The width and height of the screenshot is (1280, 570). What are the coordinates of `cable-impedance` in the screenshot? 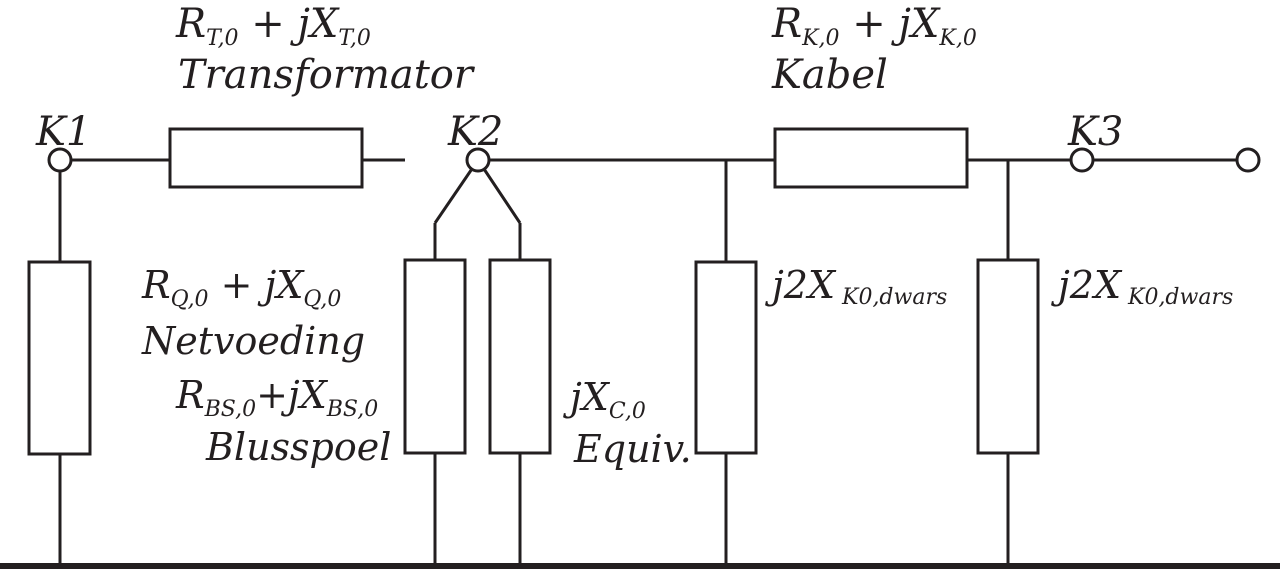 It's located at (871, 158).